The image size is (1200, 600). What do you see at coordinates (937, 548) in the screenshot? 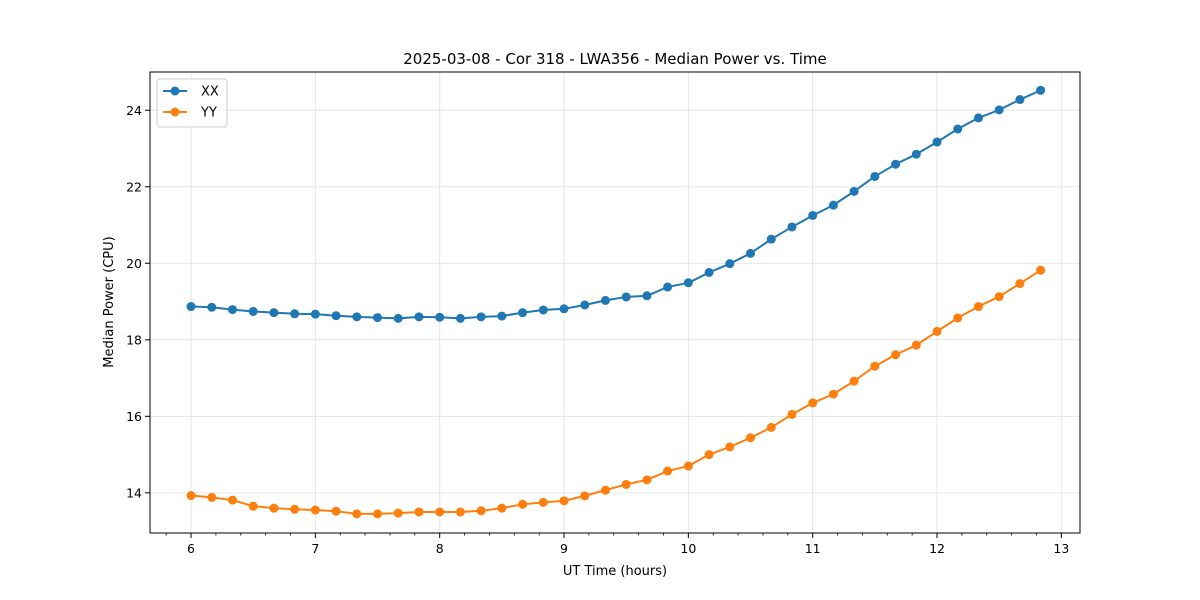
I see `x-tick-label: 12` at bounding box center [937, 548].